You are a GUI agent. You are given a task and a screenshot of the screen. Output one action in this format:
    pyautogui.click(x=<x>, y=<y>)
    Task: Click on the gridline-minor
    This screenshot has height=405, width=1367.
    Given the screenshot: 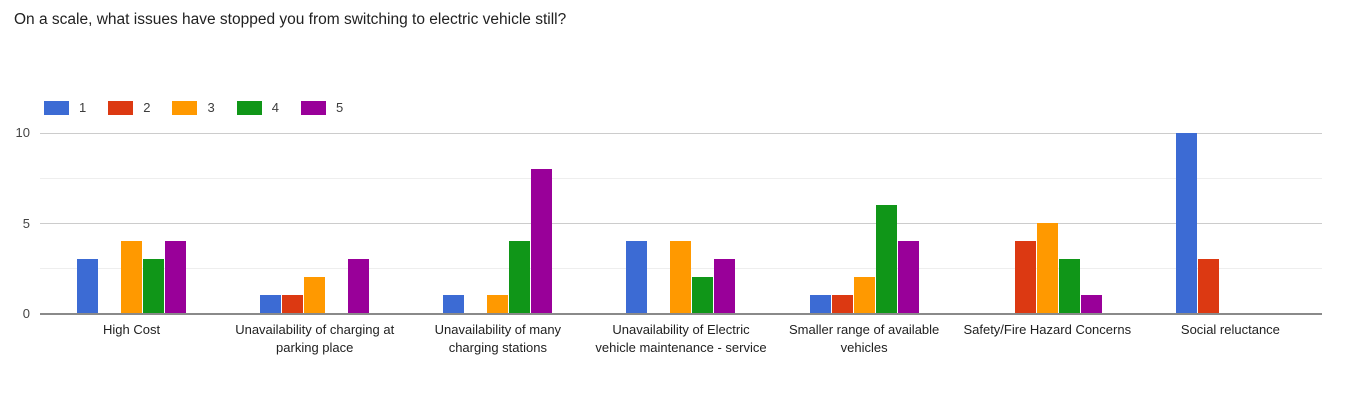 What is the action you would take?
    pyautogui.click(x=681, y=178)
    